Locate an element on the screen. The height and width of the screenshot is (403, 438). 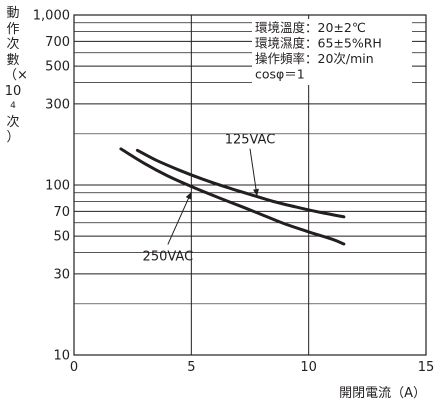
y-axis-label-base: 10 is located at coordinates (13, 91).